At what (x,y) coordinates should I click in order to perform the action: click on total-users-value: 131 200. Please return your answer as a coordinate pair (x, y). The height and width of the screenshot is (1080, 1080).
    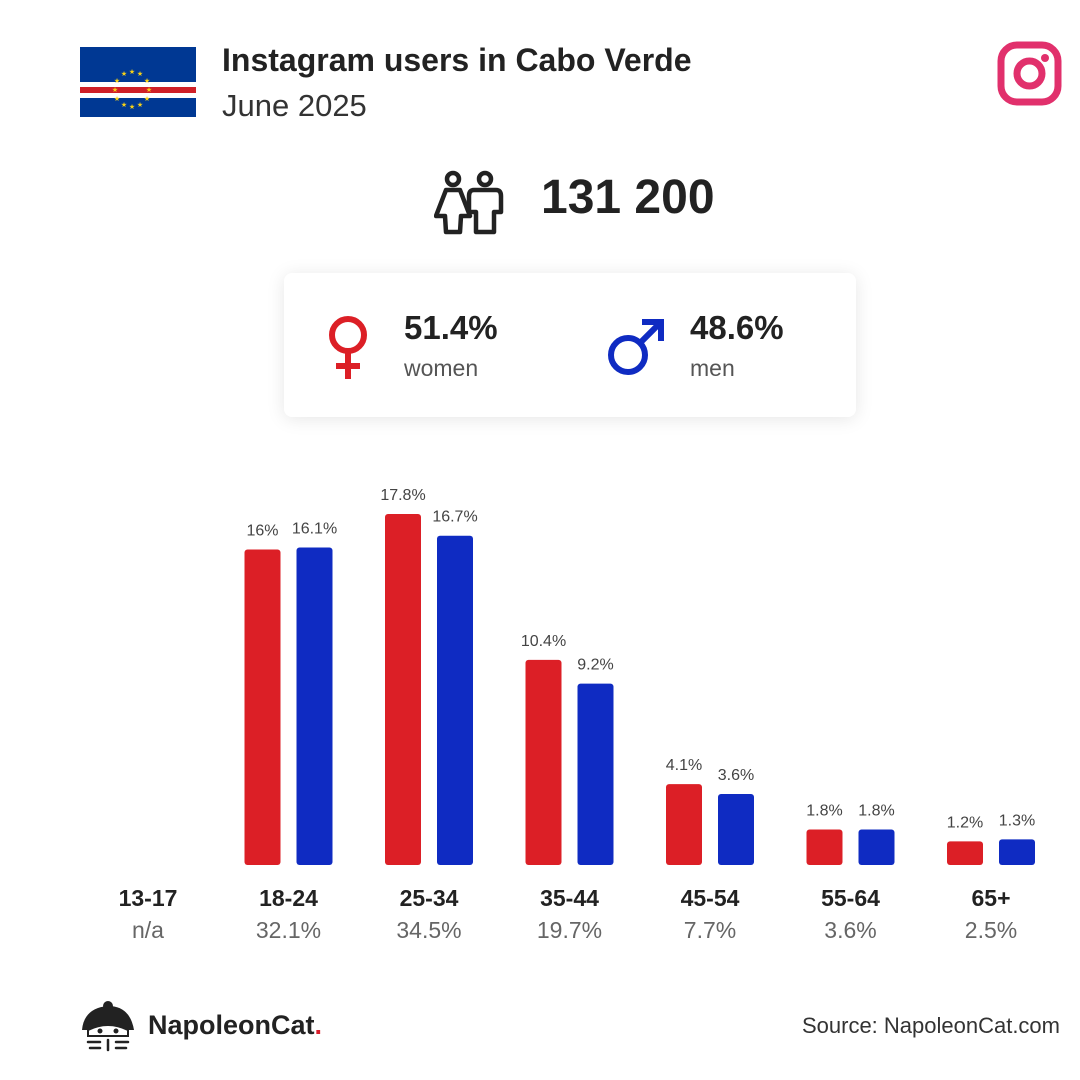
    Looking at the image, I should click on (628, 197).